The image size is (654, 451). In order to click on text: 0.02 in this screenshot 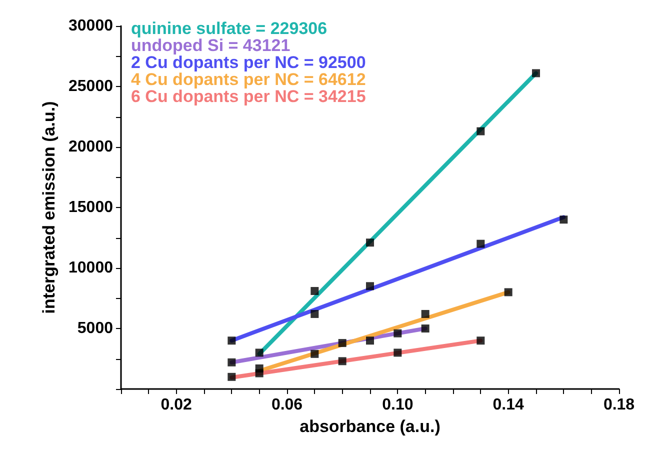, I will do `click(176, 405)`.